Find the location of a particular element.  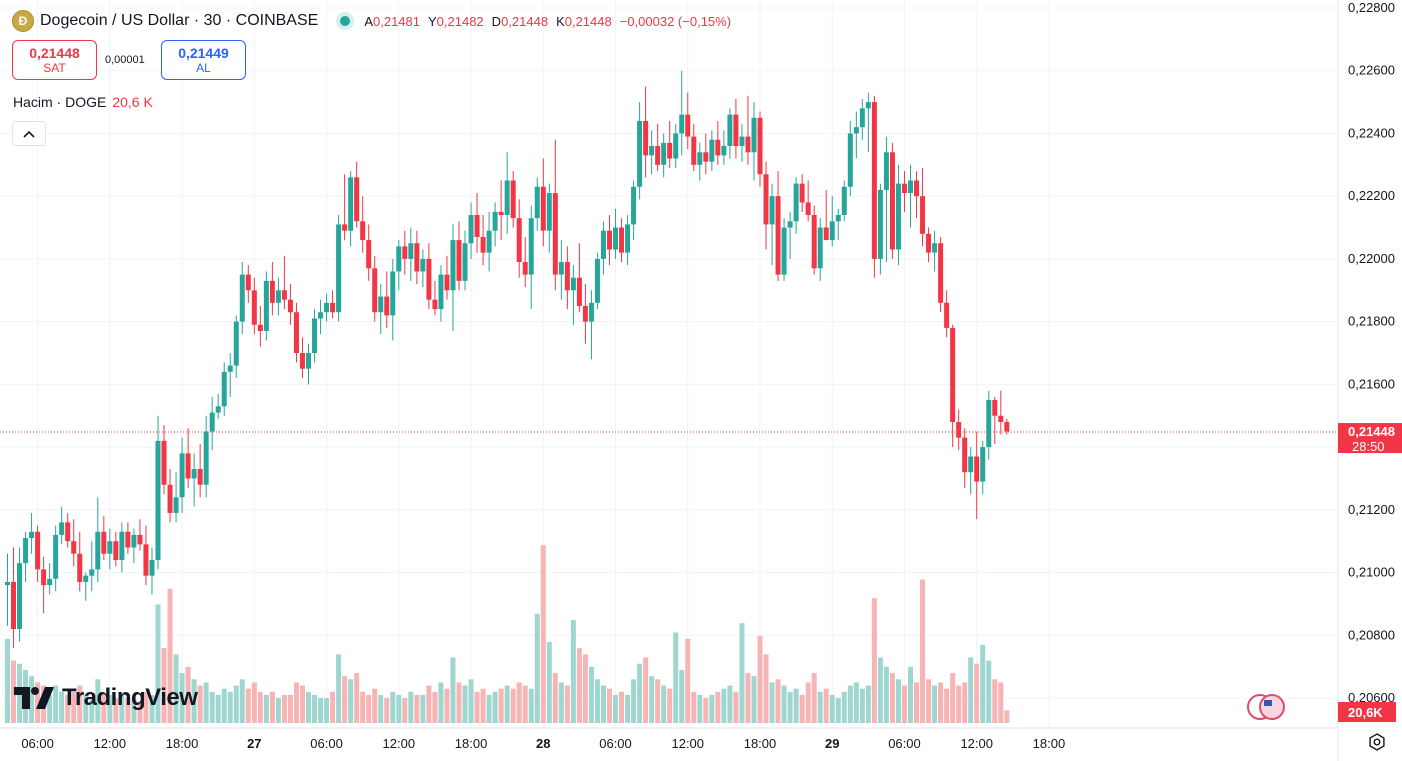

dogecoin-icon: Ð is located at coordinates (23, 21).